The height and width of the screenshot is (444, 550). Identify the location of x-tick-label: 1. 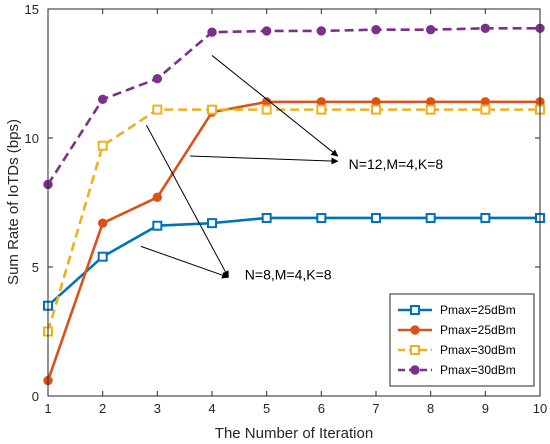
(47, 408).